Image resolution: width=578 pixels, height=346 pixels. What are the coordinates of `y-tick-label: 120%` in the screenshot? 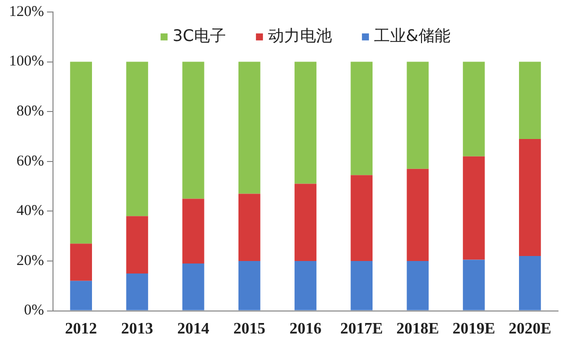 It's located at (26, 12).